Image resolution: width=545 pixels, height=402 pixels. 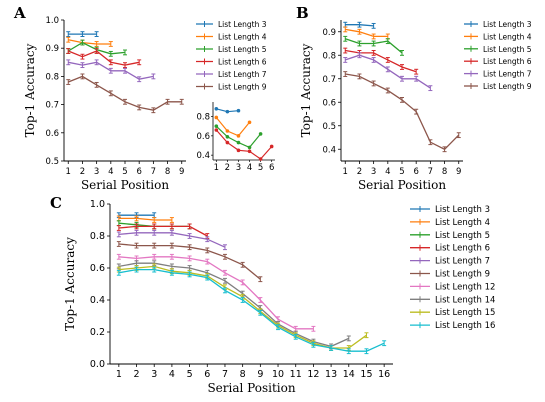 I want to click on panel-b-x-tick-label: 8, so click(x=444, y=172).